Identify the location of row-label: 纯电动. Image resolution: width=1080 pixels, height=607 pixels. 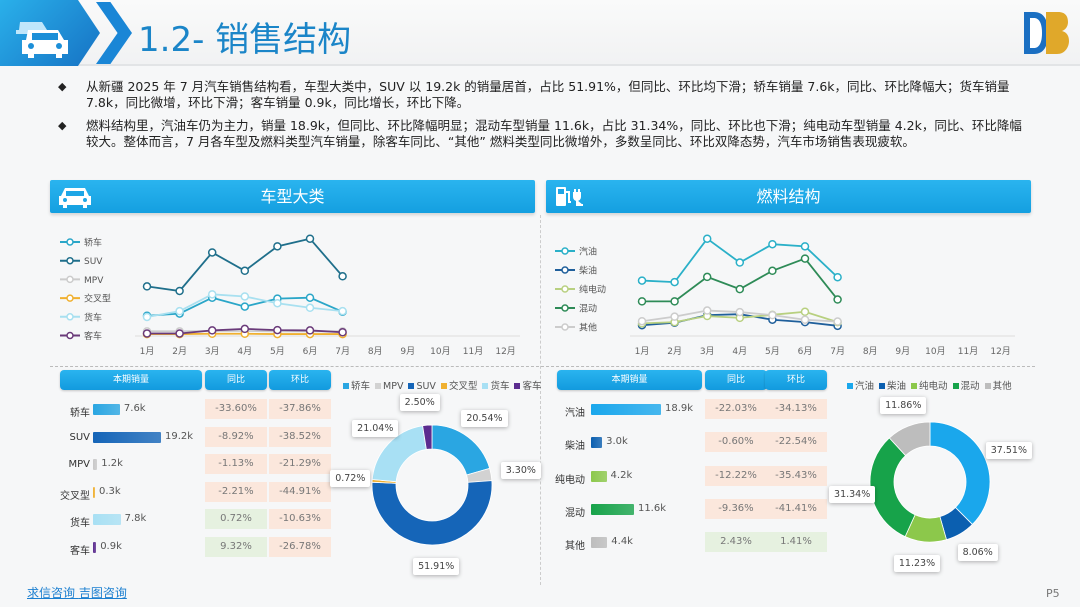
(570, 480).